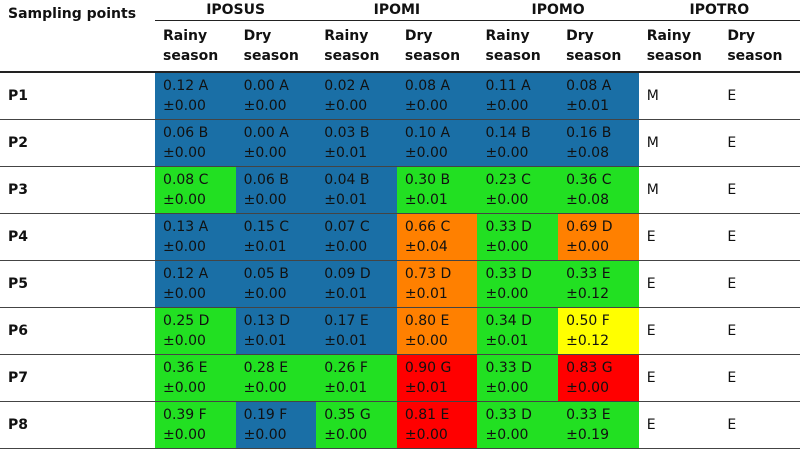  What do you see at coordinates (589, 367) in the screenshot?
I see `cell-value: 0.83 G` at bounding box center [589, 367].